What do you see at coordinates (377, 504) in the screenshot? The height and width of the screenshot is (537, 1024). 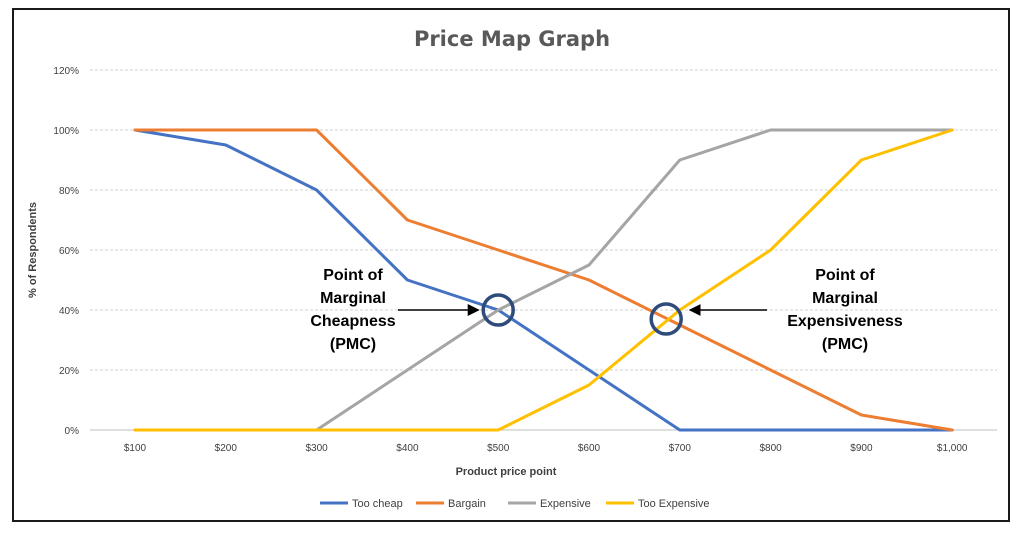 I see `legend-label: Too cheap` at bounding box center [377, 504].